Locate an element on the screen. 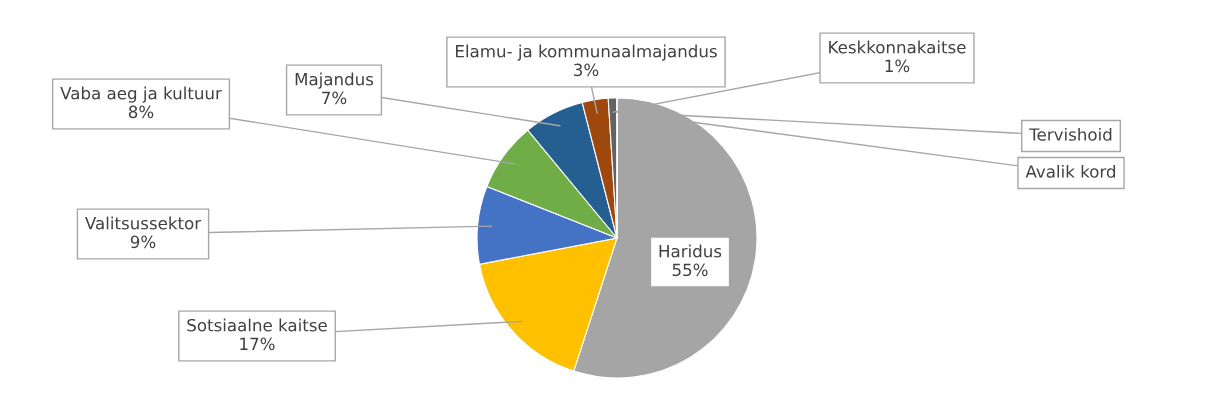 Image resolution: width=1206 pixels, height=401 pixels. data-label: 17% is located at coordinates (257, 344).